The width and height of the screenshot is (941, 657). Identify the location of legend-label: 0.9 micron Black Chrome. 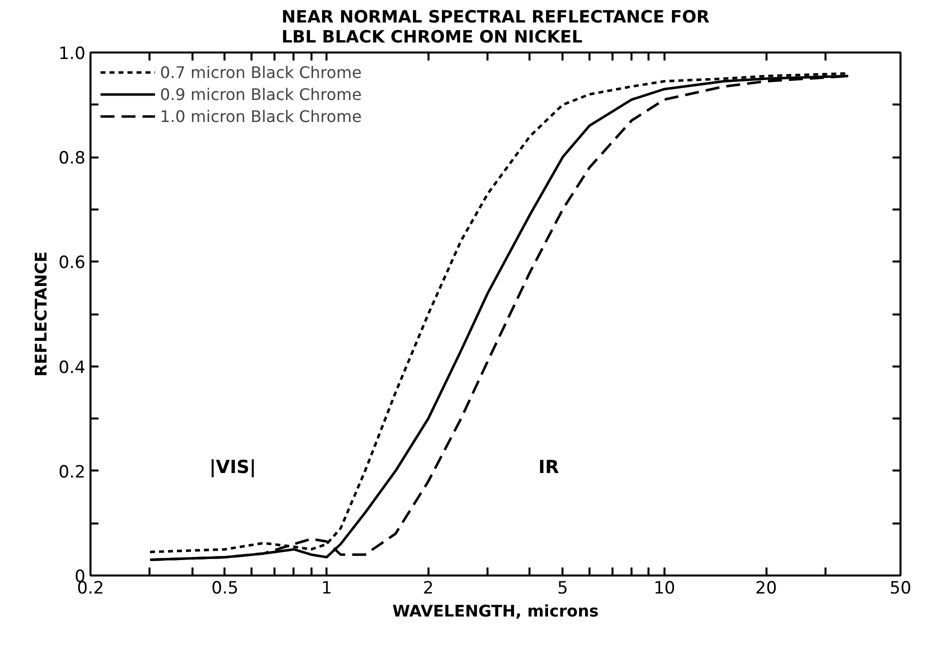
(261, 94).